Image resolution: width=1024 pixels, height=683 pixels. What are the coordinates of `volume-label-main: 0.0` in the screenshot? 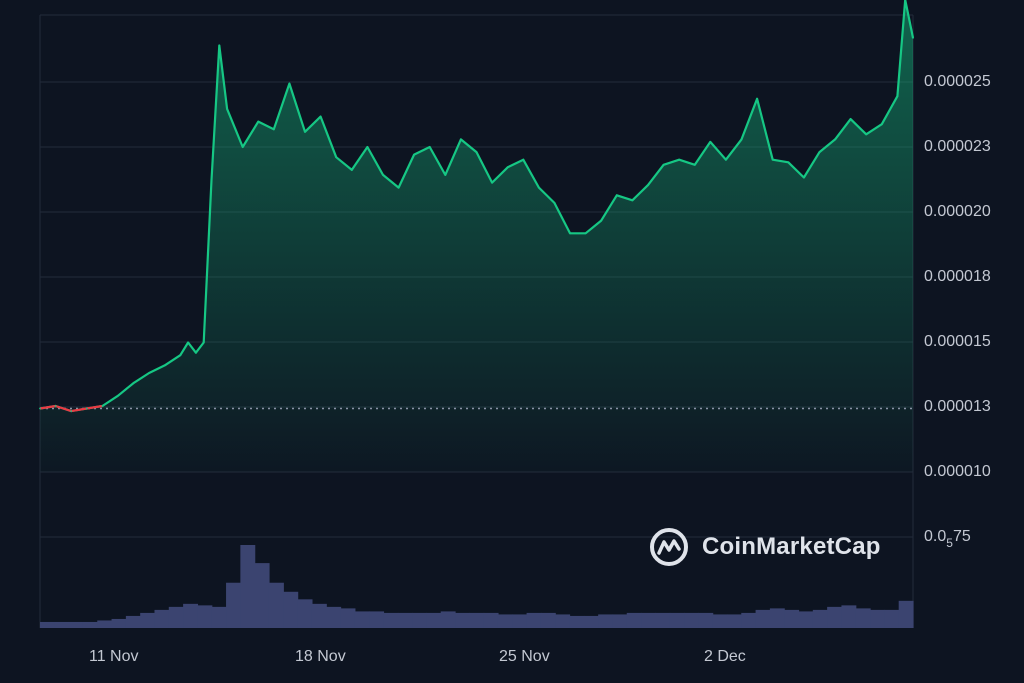 It's located at (935, 536).